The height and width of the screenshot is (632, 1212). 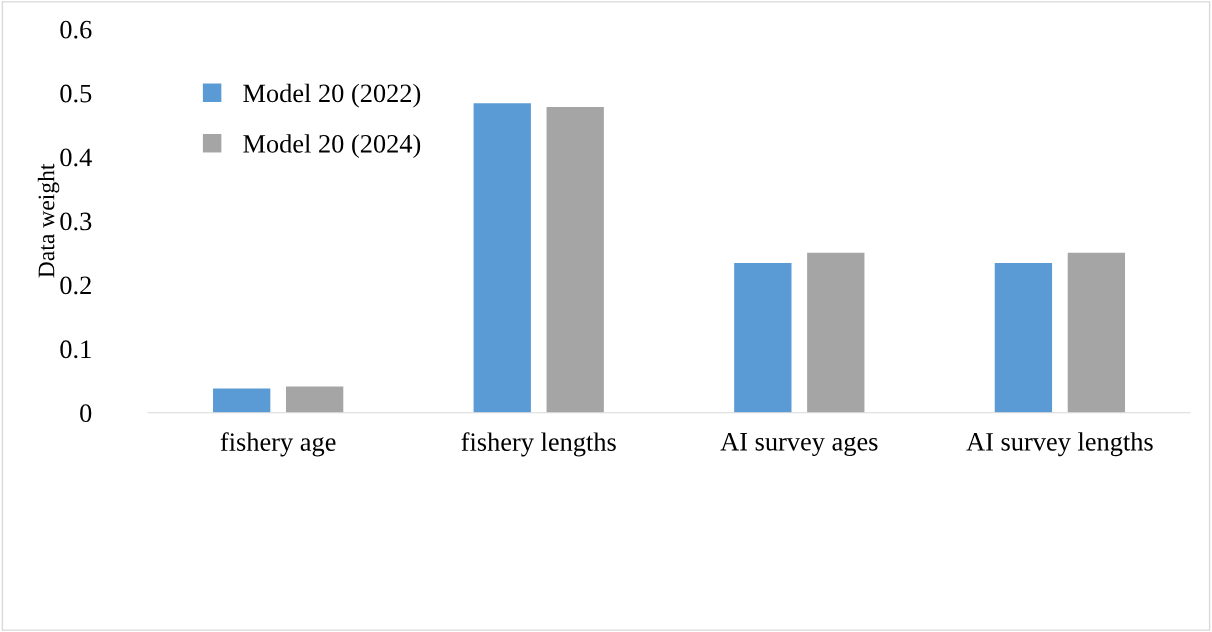 What do you see at coordinates (278, 444) in the screenshot?
I see `x-tick-label: fishery age` at bounding box center [278, 444].